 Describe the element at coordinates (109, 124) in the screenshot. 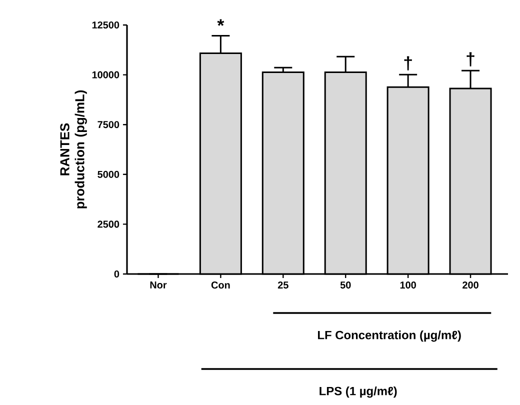

I see `y-tick-label: 7500` at that location.